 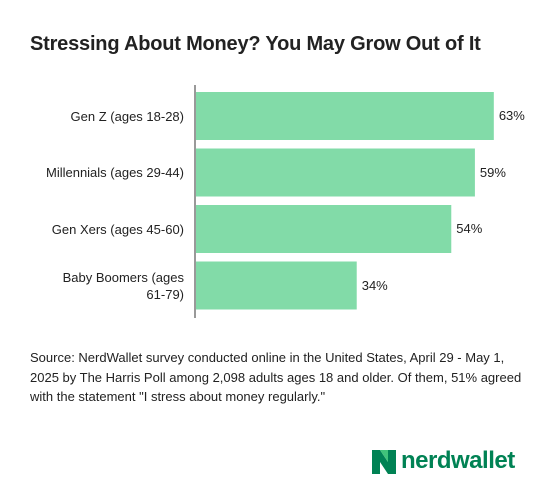 What do you see at coordinates (123, 285) in the screenshot?
I see `category-label: Baby Boomers (ages 61-79)` at bounding box center [123, 285].